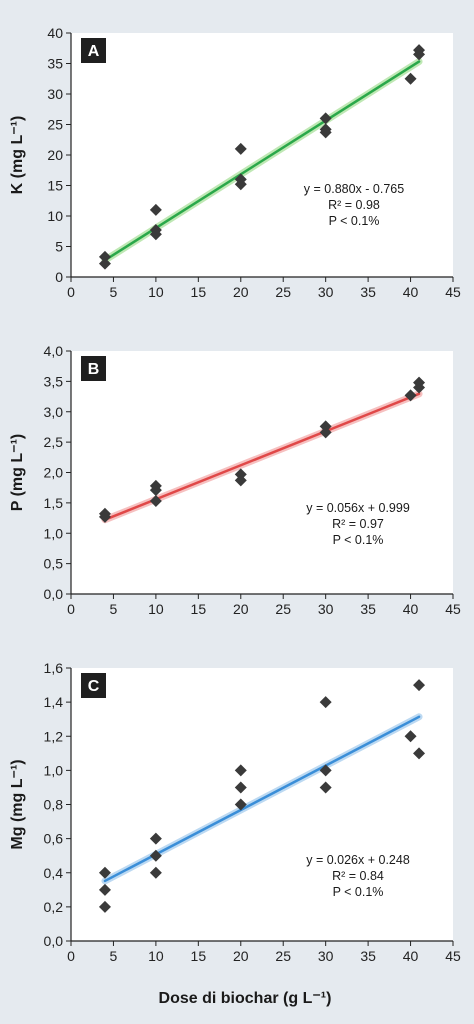 The width and height of the screenshot is (474, 1024). What do you see at coordinates (54, 941) in the screenshot?
I see `panel-c-y-tick-label: 0,0` at bounding box center [54, 941].